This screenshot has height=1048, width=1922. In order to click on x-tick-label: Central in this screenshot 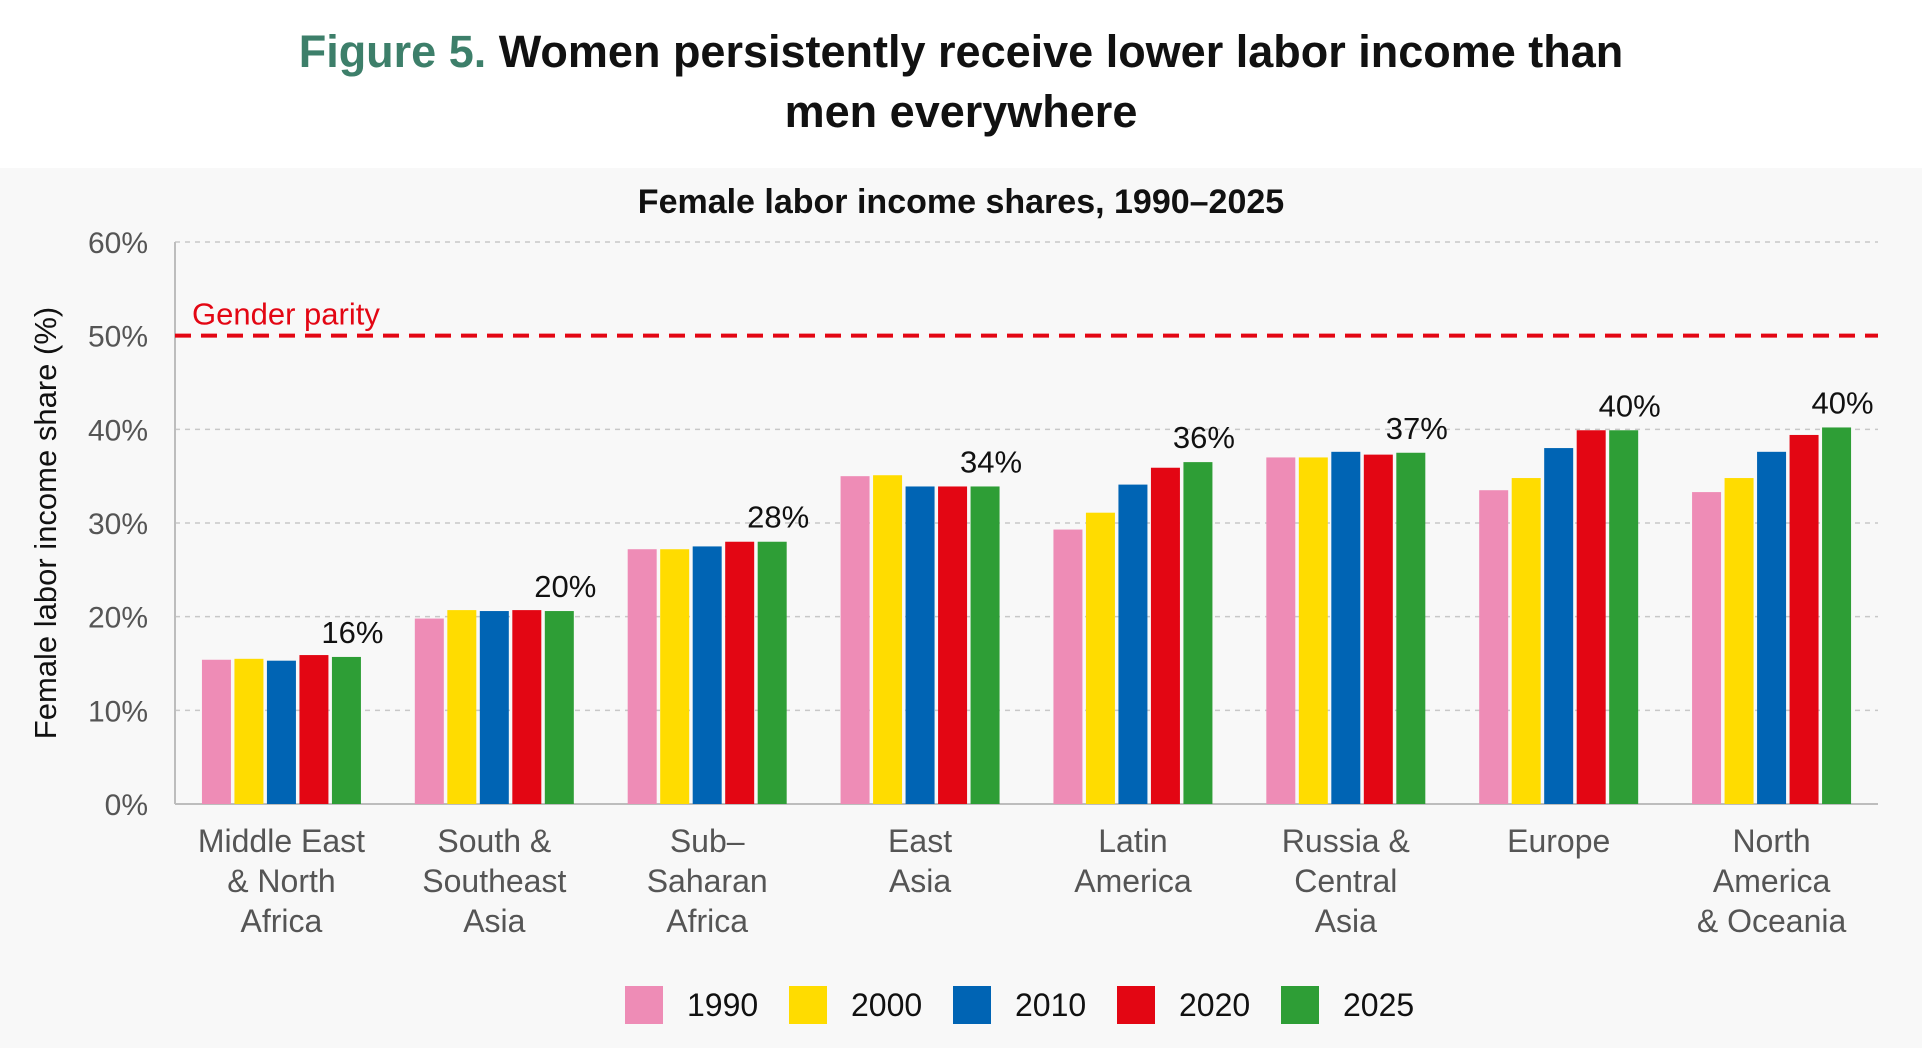, I will do `click(1345, 881)`.